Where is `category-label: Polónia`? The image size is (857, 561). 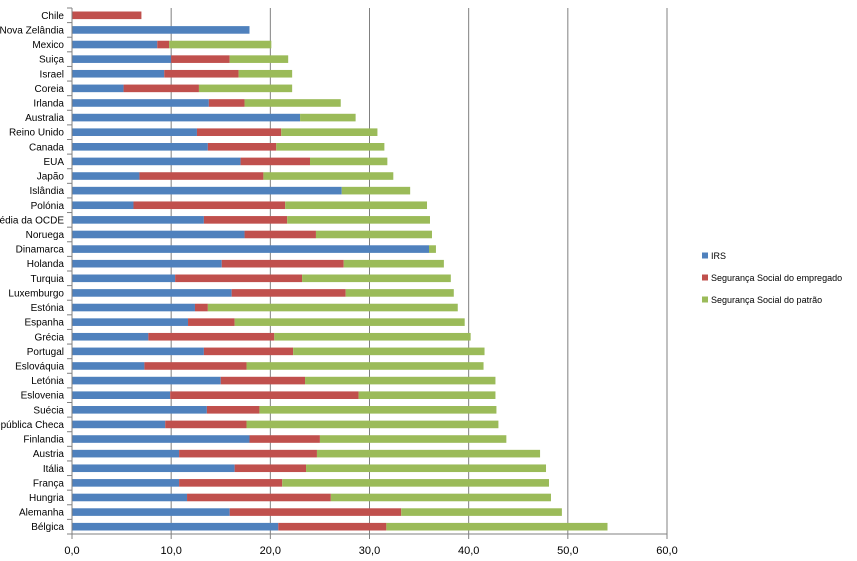 category-label: Polónia is located at coordinates (48, 206).